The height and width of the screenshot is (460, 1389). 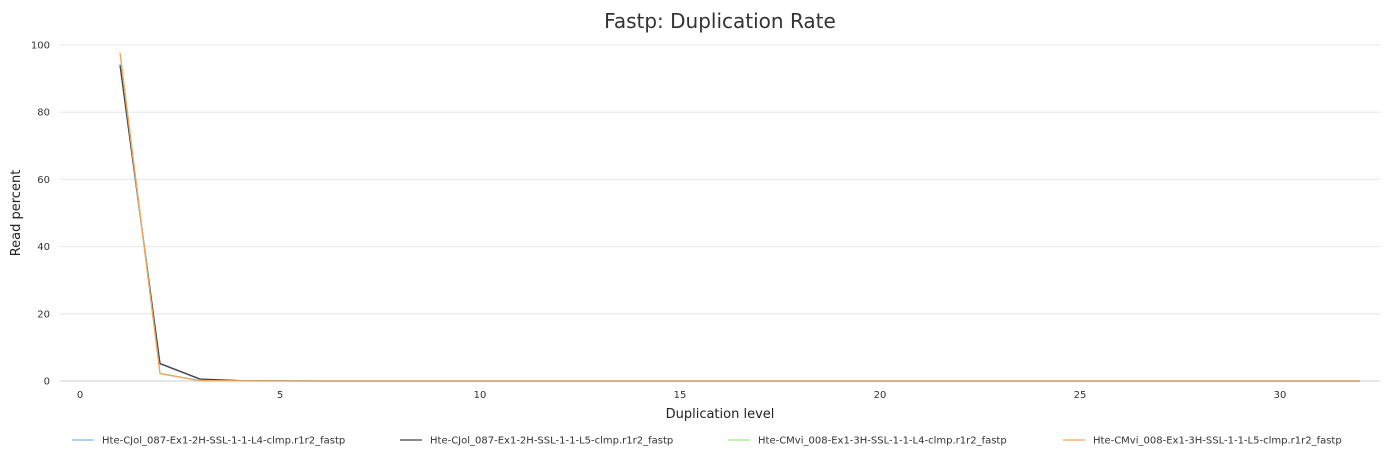 I want to click on y-tick-label: 80, so click(x=43, y=113).